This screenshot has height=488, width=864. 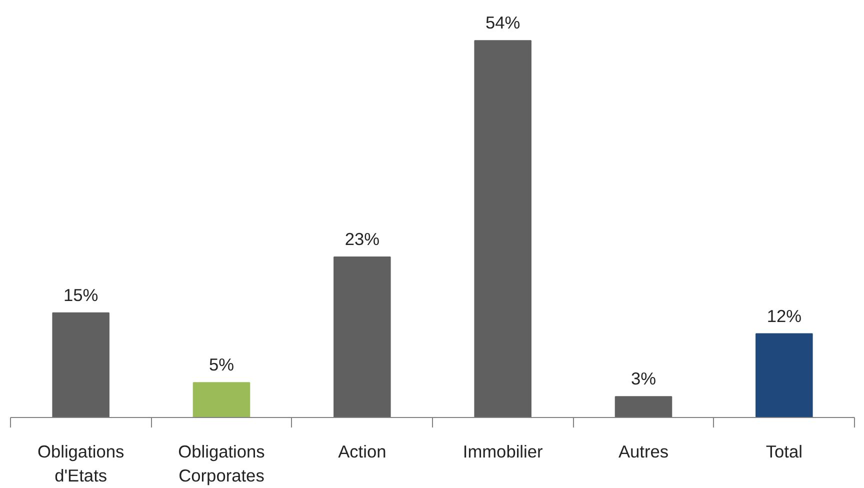 What do you see at coordinates (362, 238) in the screenshot?
I see `data-label: 23%` at bounding box center [362, 238].